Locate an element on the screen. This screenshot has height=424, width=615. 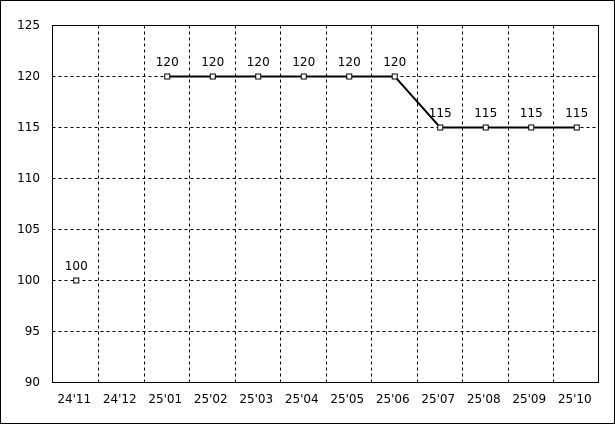
x-tick-label: 25'02 is located at coordinates (211, 399).